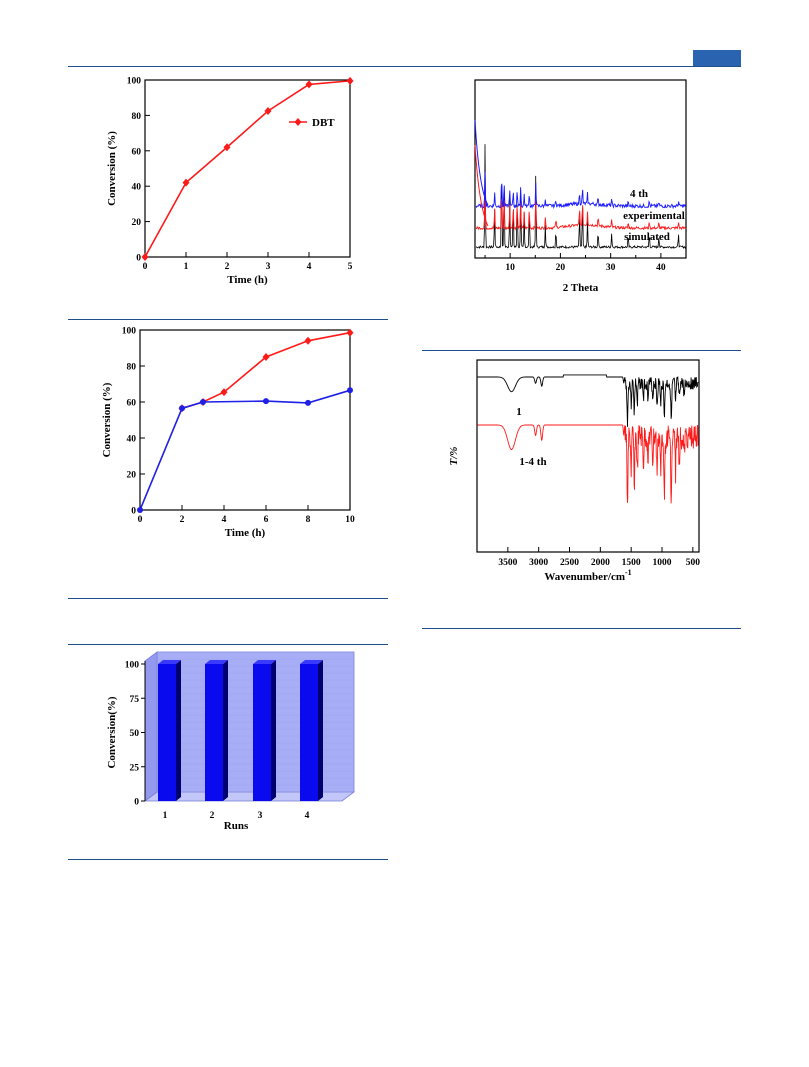 This screenshot has width=809, height=1067. Describe the element at coordinates (323, 123) in the screenshot. I see `legend-label: DBT` at that location.